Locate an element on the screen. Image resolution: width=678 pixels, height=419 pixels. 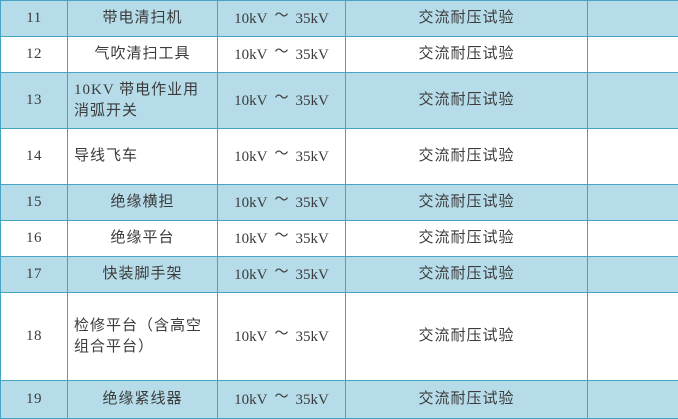
cell-index: 14 is located at coordinates (34, 157).